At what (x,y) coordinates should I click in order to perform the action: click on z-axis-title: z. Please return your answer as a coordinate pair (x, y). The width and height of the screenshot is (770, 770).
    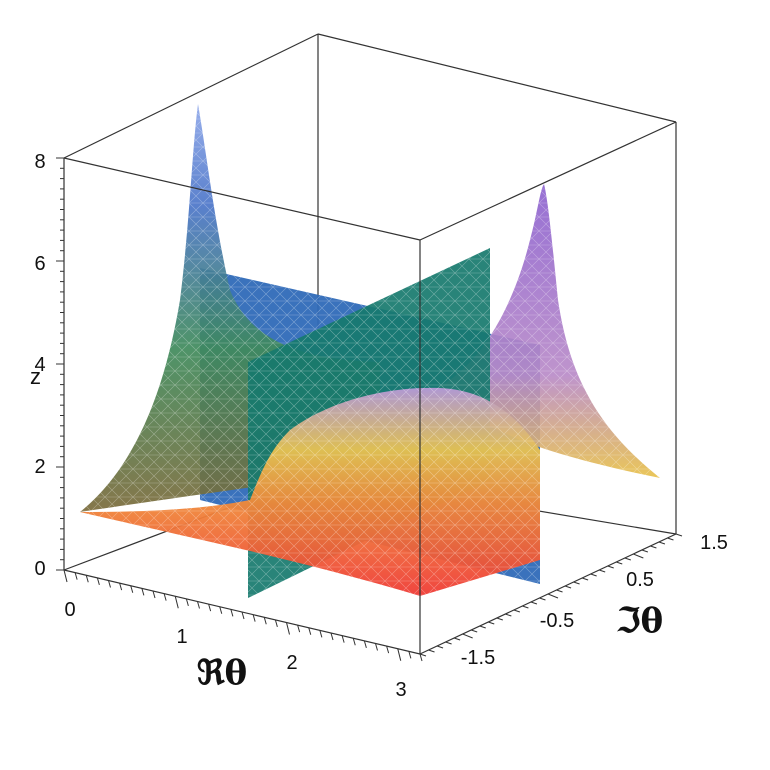
    Looking at the image, I should click on (35, 376).